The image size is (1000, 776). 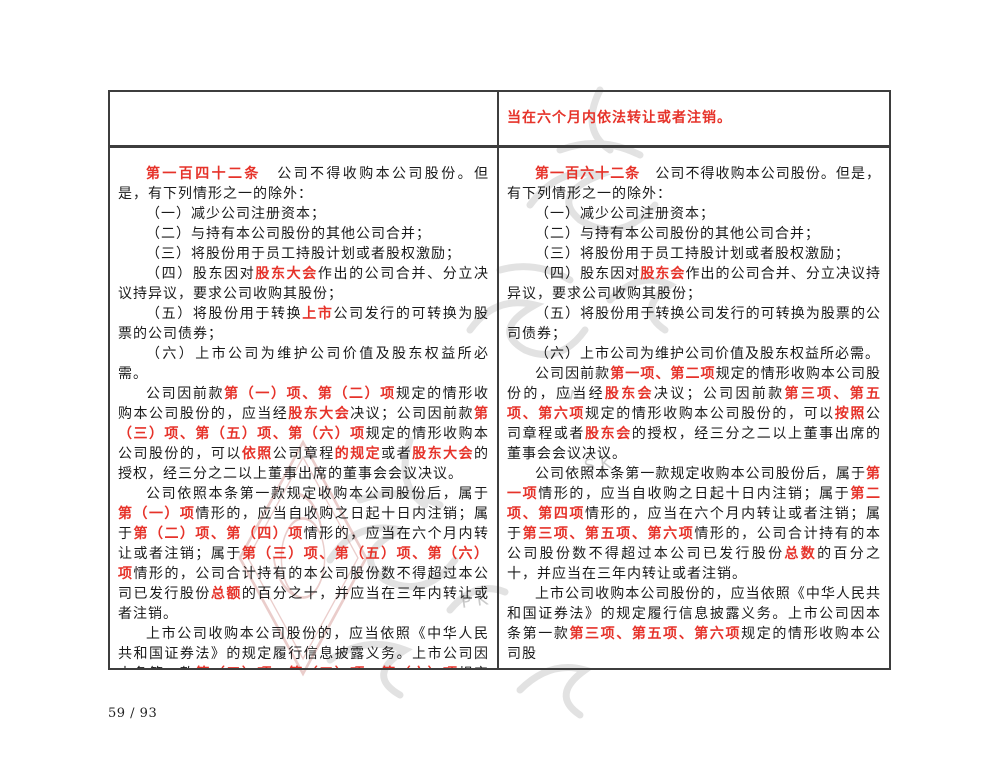 I want to click on revision-highlight: 第一项, so click(x=694, y=484).